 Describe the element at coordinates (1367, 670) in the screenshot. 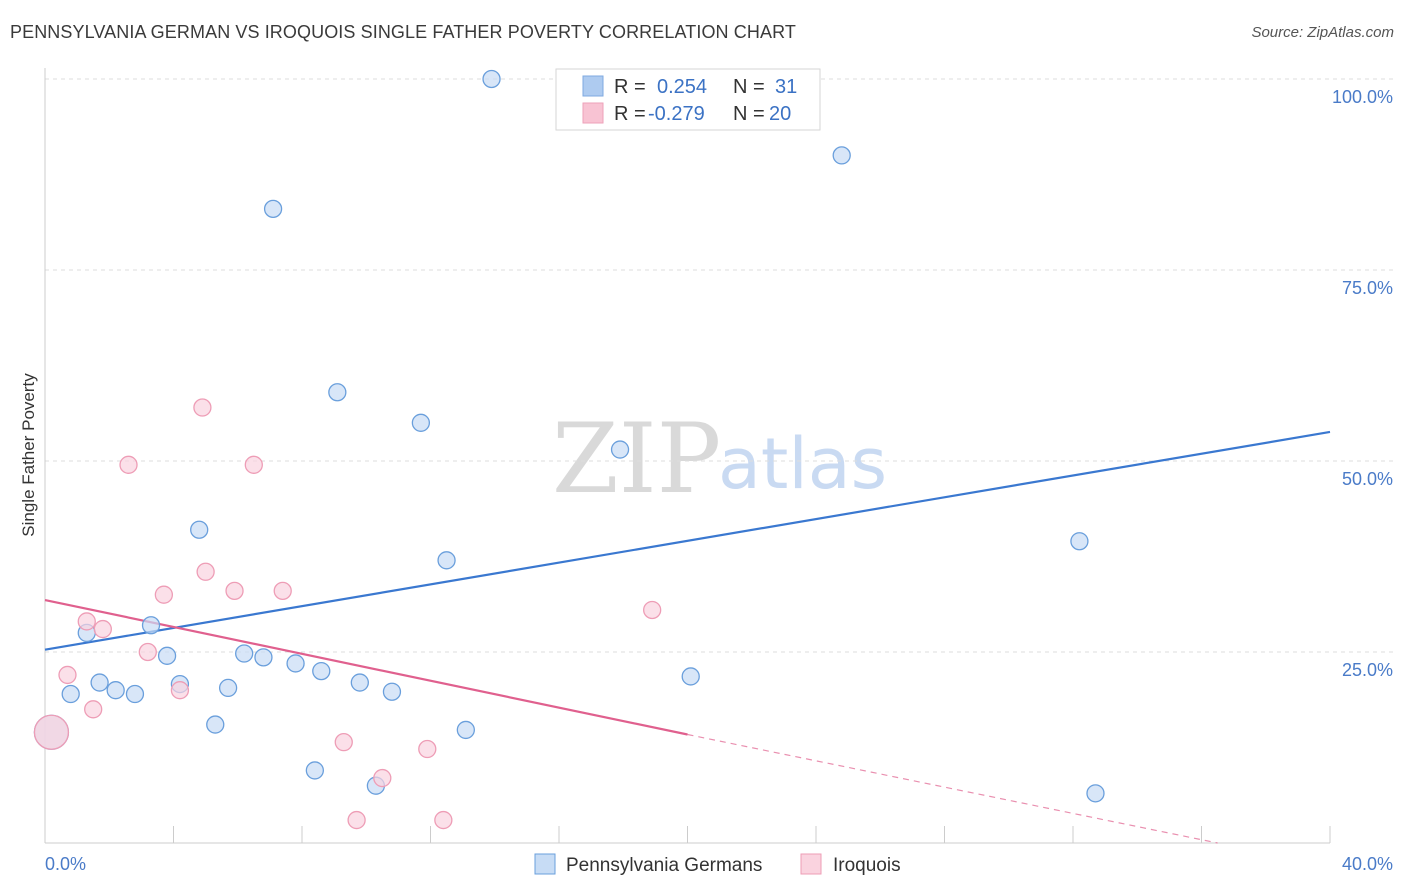

I see `y-tick-label-25: 25.0%` at that location.